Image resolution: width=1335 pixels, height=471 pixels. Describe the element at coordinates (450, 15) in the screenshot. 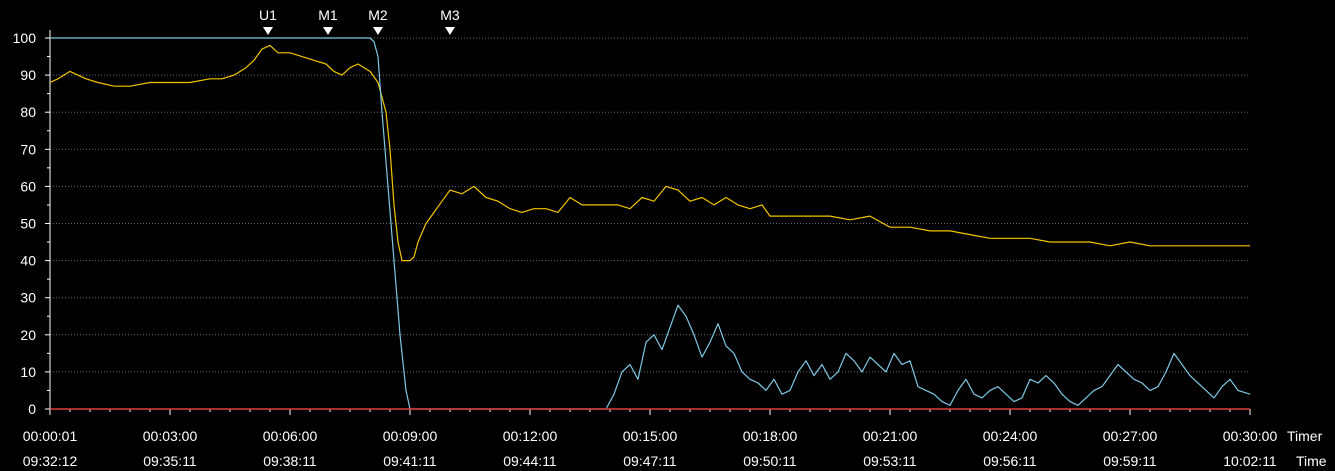

I see `marker-label-3: M3` at that location.